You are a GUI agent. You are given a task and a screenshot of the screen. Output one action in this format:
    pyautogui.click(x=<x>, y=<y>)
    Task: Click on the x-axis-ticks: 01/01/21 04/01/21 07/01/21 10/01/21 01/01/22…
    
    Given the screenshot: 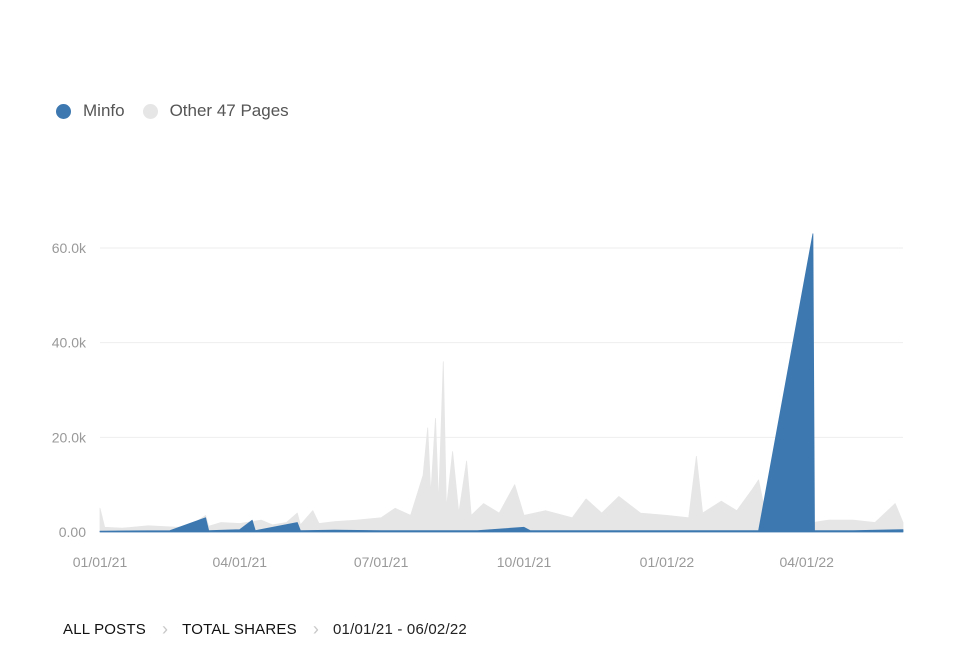 What is the action you would take?
    pyautogui.click(x=453, y=562)
    